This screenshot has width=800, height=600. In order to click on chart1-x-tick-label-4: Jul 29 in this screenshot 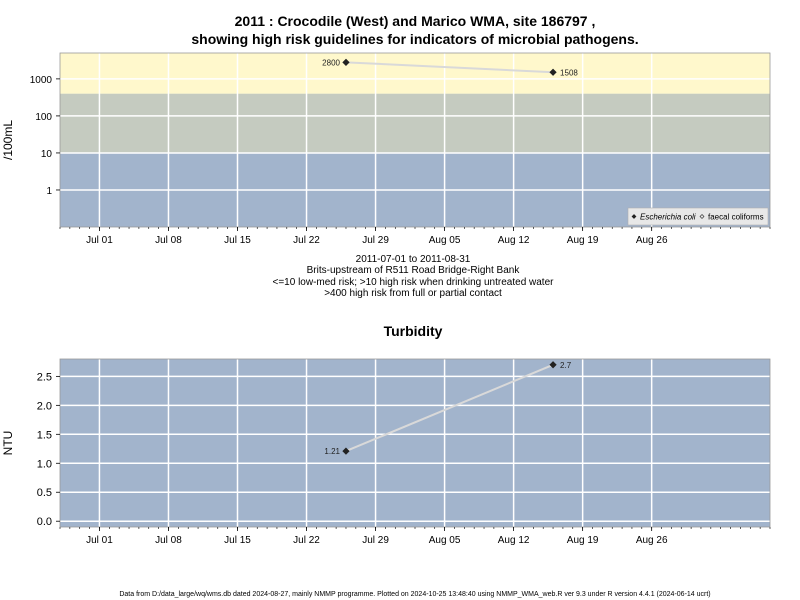, I will do `click(375, 240)`.